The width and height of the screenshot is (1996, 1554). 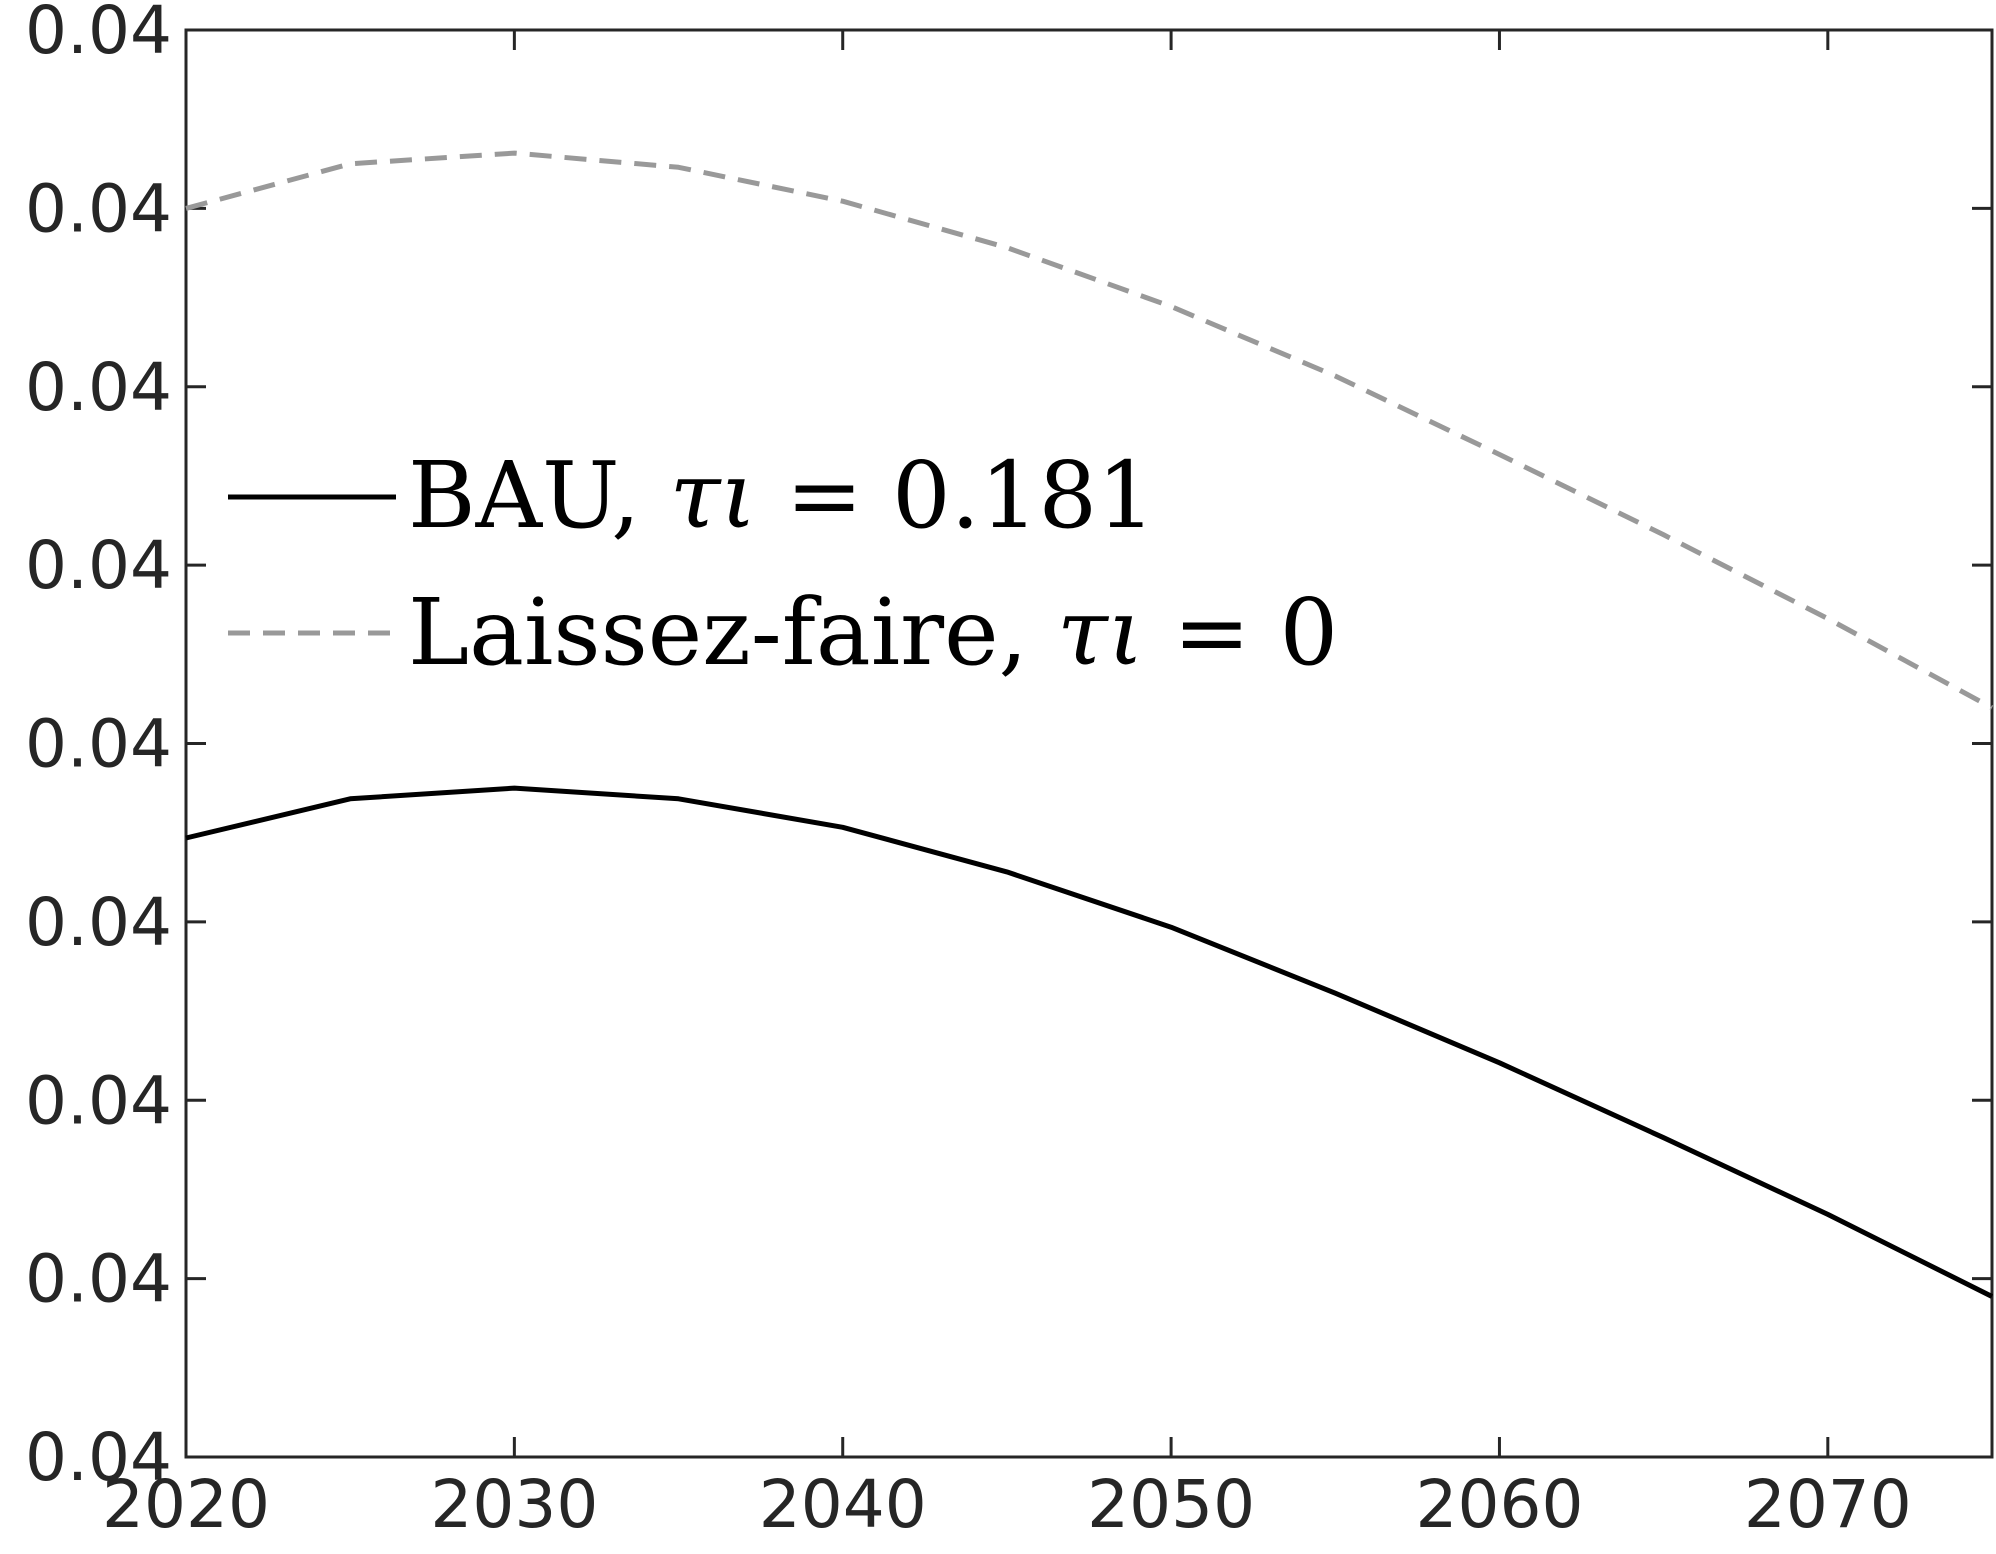 I want to click on legend: BAU, τι = 0.181 Laissez-faire, τι = 0, so click(x=783, y=564).